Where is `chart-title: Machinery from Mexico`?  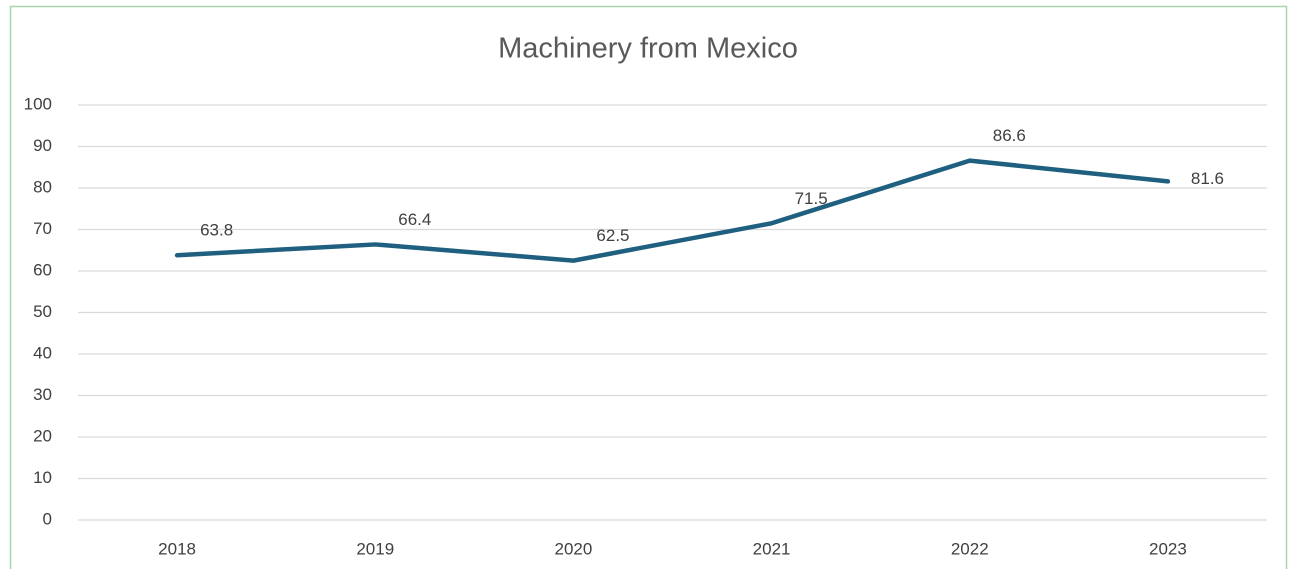 chart-title: Machinery from Mexico is located at coordinates (648, 49).